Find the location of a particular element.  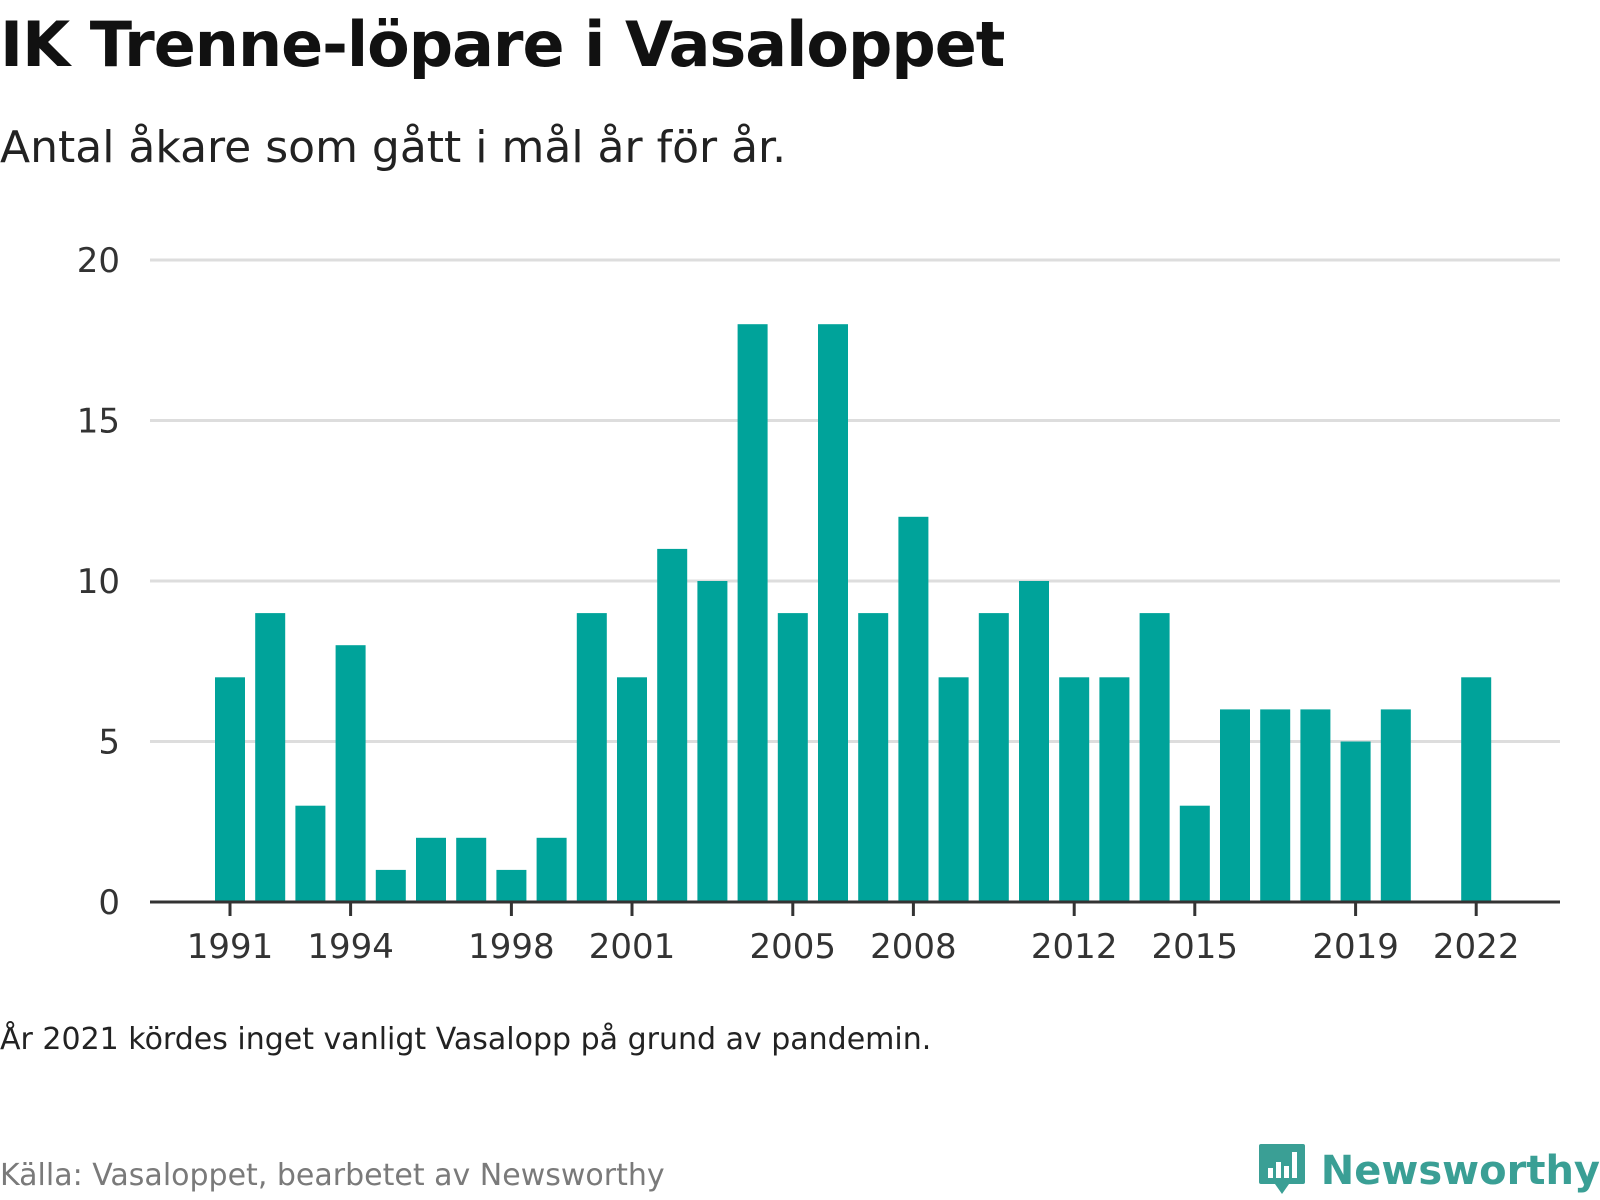

y-tick-label: 0 is located at coordinates (109, 903).